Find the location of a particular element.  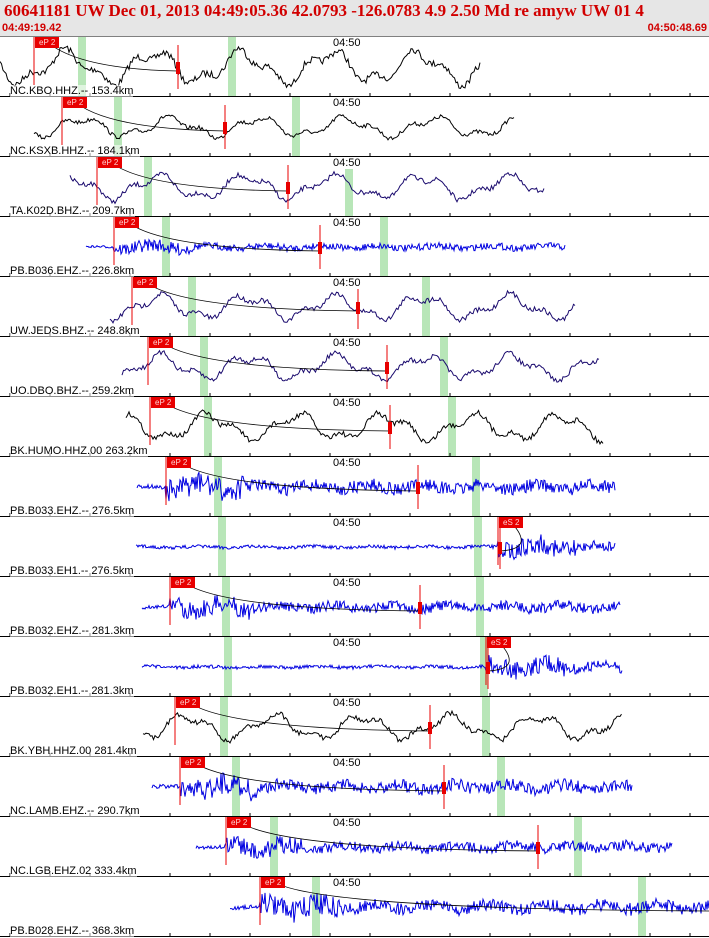

trace-panel: eS 2 04:50 PB.B032.EH1.-- 281.3km is located at coordinates (354, 667).